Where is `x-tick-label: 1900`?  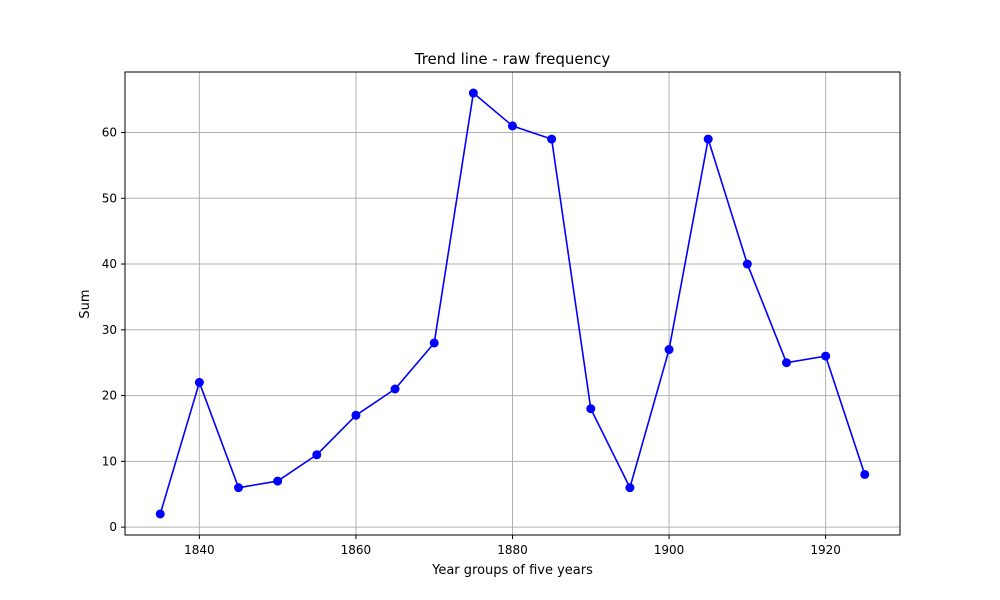 x-tick-label: 1900 is located at coordinates (669, 550).